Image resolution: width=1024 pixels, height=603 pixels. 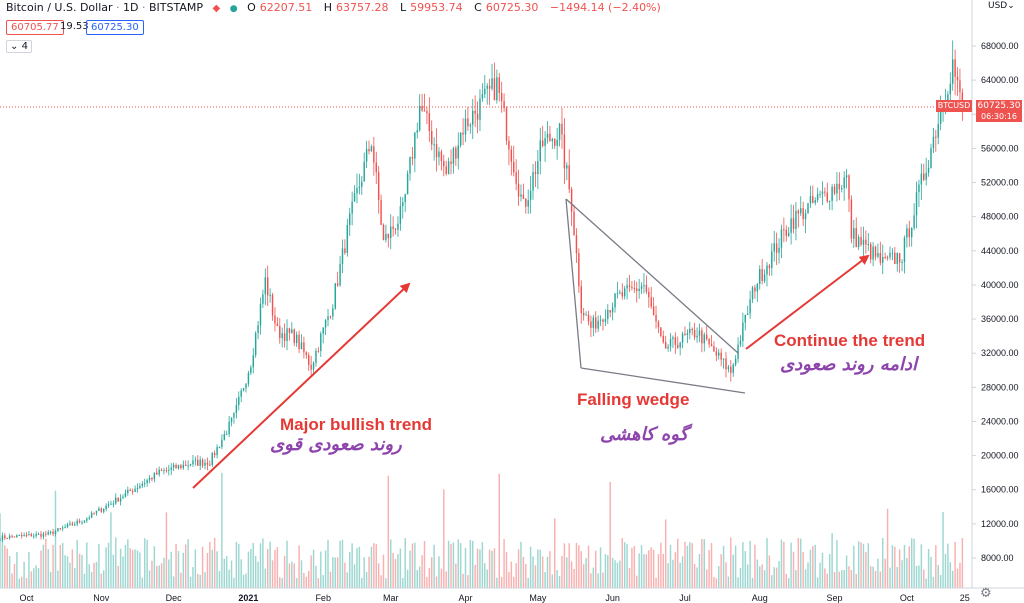 What do you see at coordinates (24, 46) in the screenshot?
I see `indicators-count: 4` at bounding box center [24, 46].